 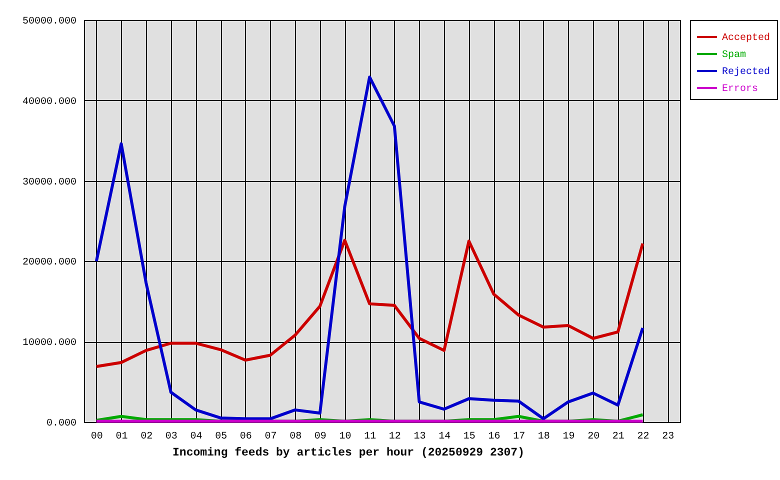 What do you see at coordinates (49, 182) in the screenshot?
I see `y-tick-label: 30000.000` at bounding box center [49, 182].